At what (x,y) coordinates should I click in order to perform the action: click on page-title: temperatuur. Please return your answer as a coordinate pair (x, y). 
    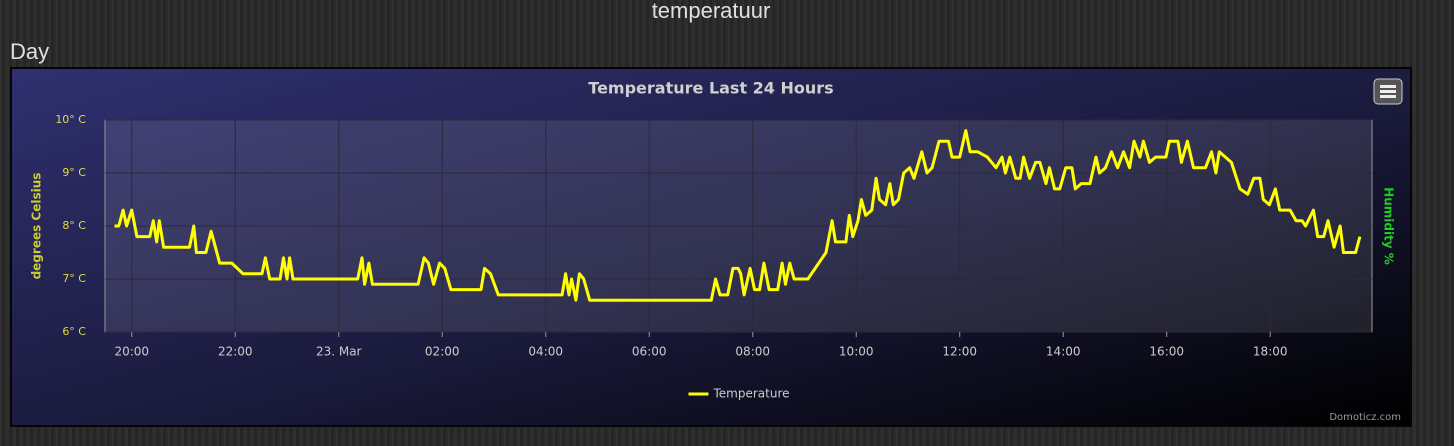
    Looking at the image, I should click on (711, 11).